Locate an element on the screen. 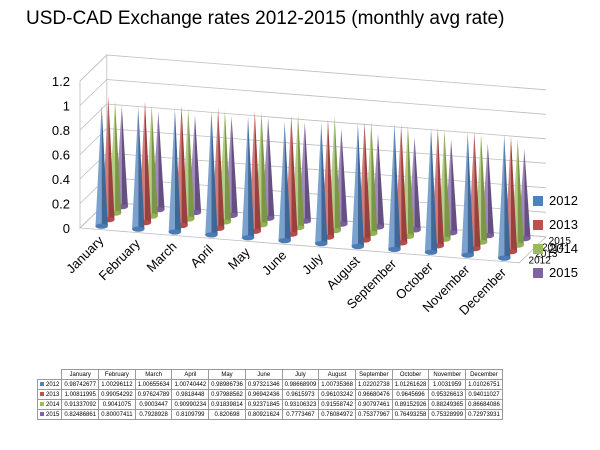 The height and width of the screenshot is (450, 600). cone-2012-December is located at coordinates (504, 197).